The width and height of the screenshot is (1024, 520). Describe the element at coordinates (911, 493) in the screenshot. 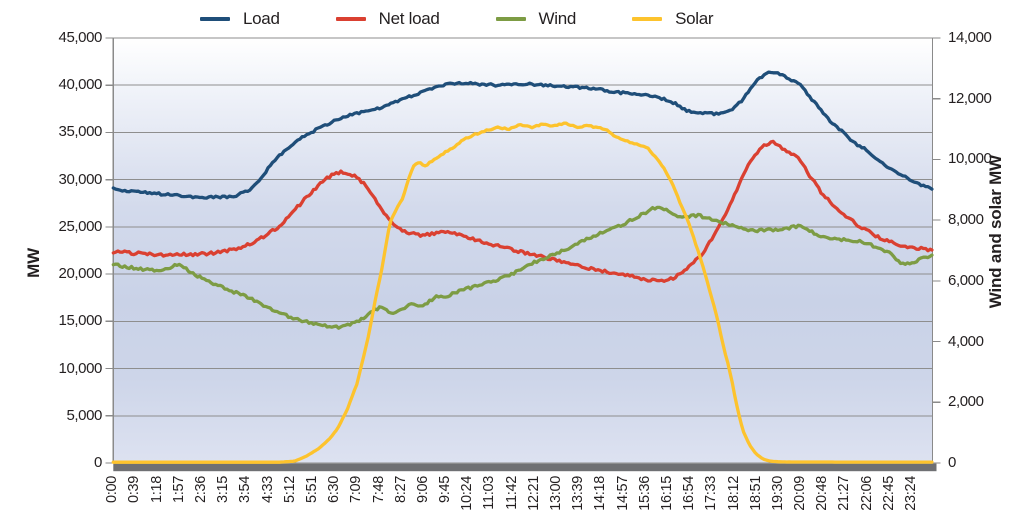

I see `x-tick-label: 23:24` at that location.